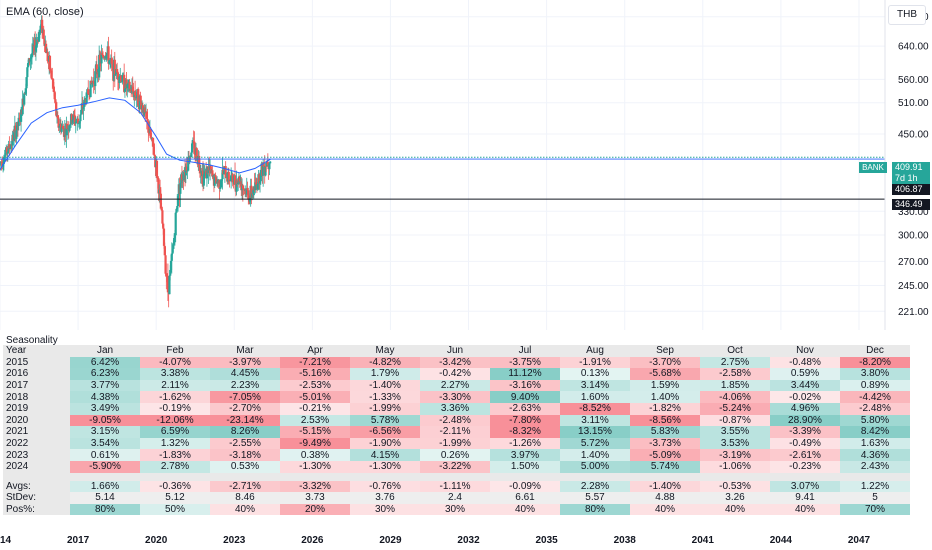 The width and height of the screenshot is (932, 550). I want to click on table-cell: 1.50%, so click(525, 466).